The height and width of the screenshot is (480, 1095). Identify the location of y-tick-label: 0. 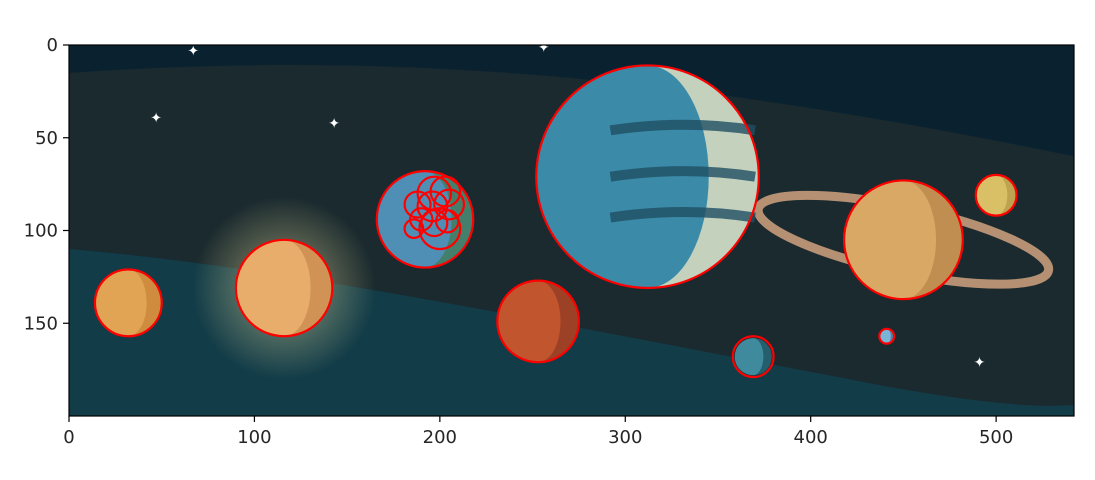
(52, 45).